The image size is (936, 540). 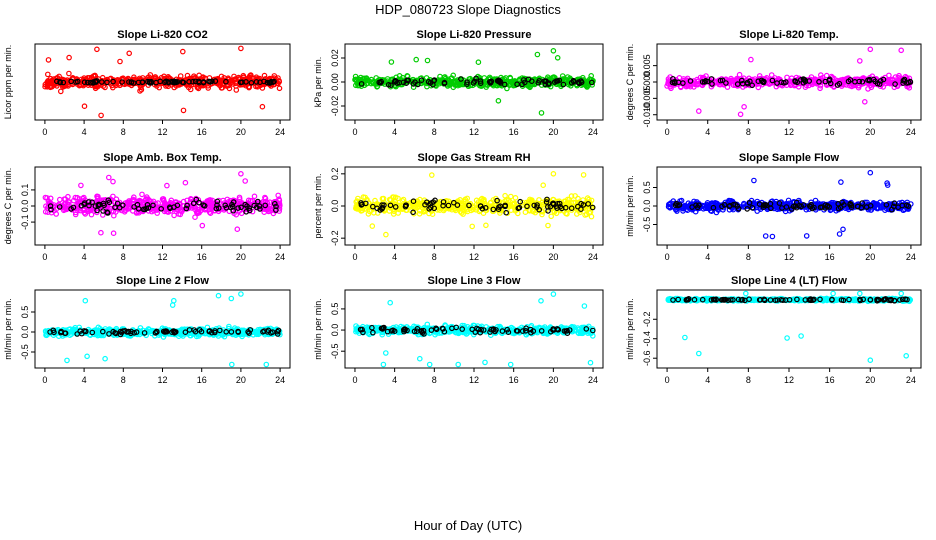 I want to click on y-tick-label: 0.02, so click(x=335, y=58).